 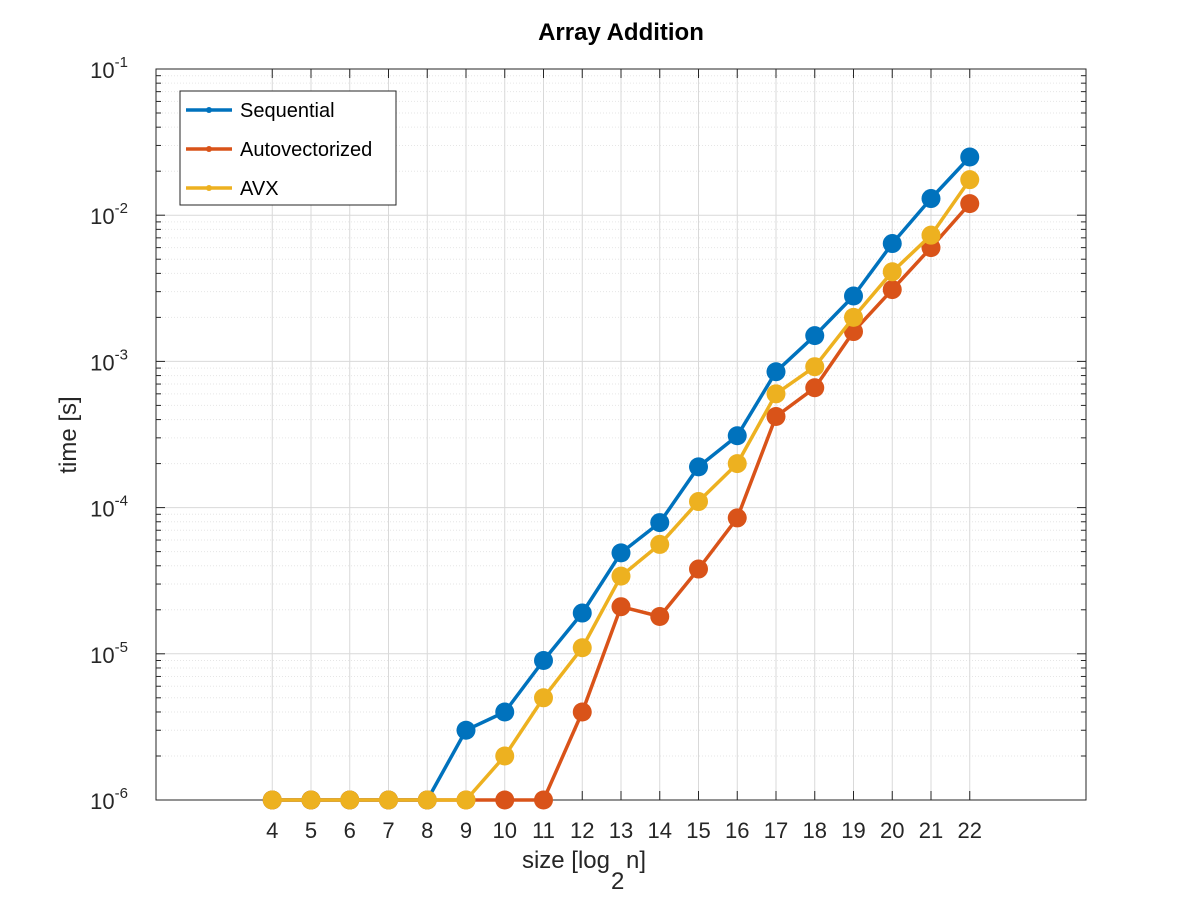 What do you see at coordinates (109, 653) in the screenshot?
I see `y-tick-label: 10⁻⁵` at bounding box center [109, 653].